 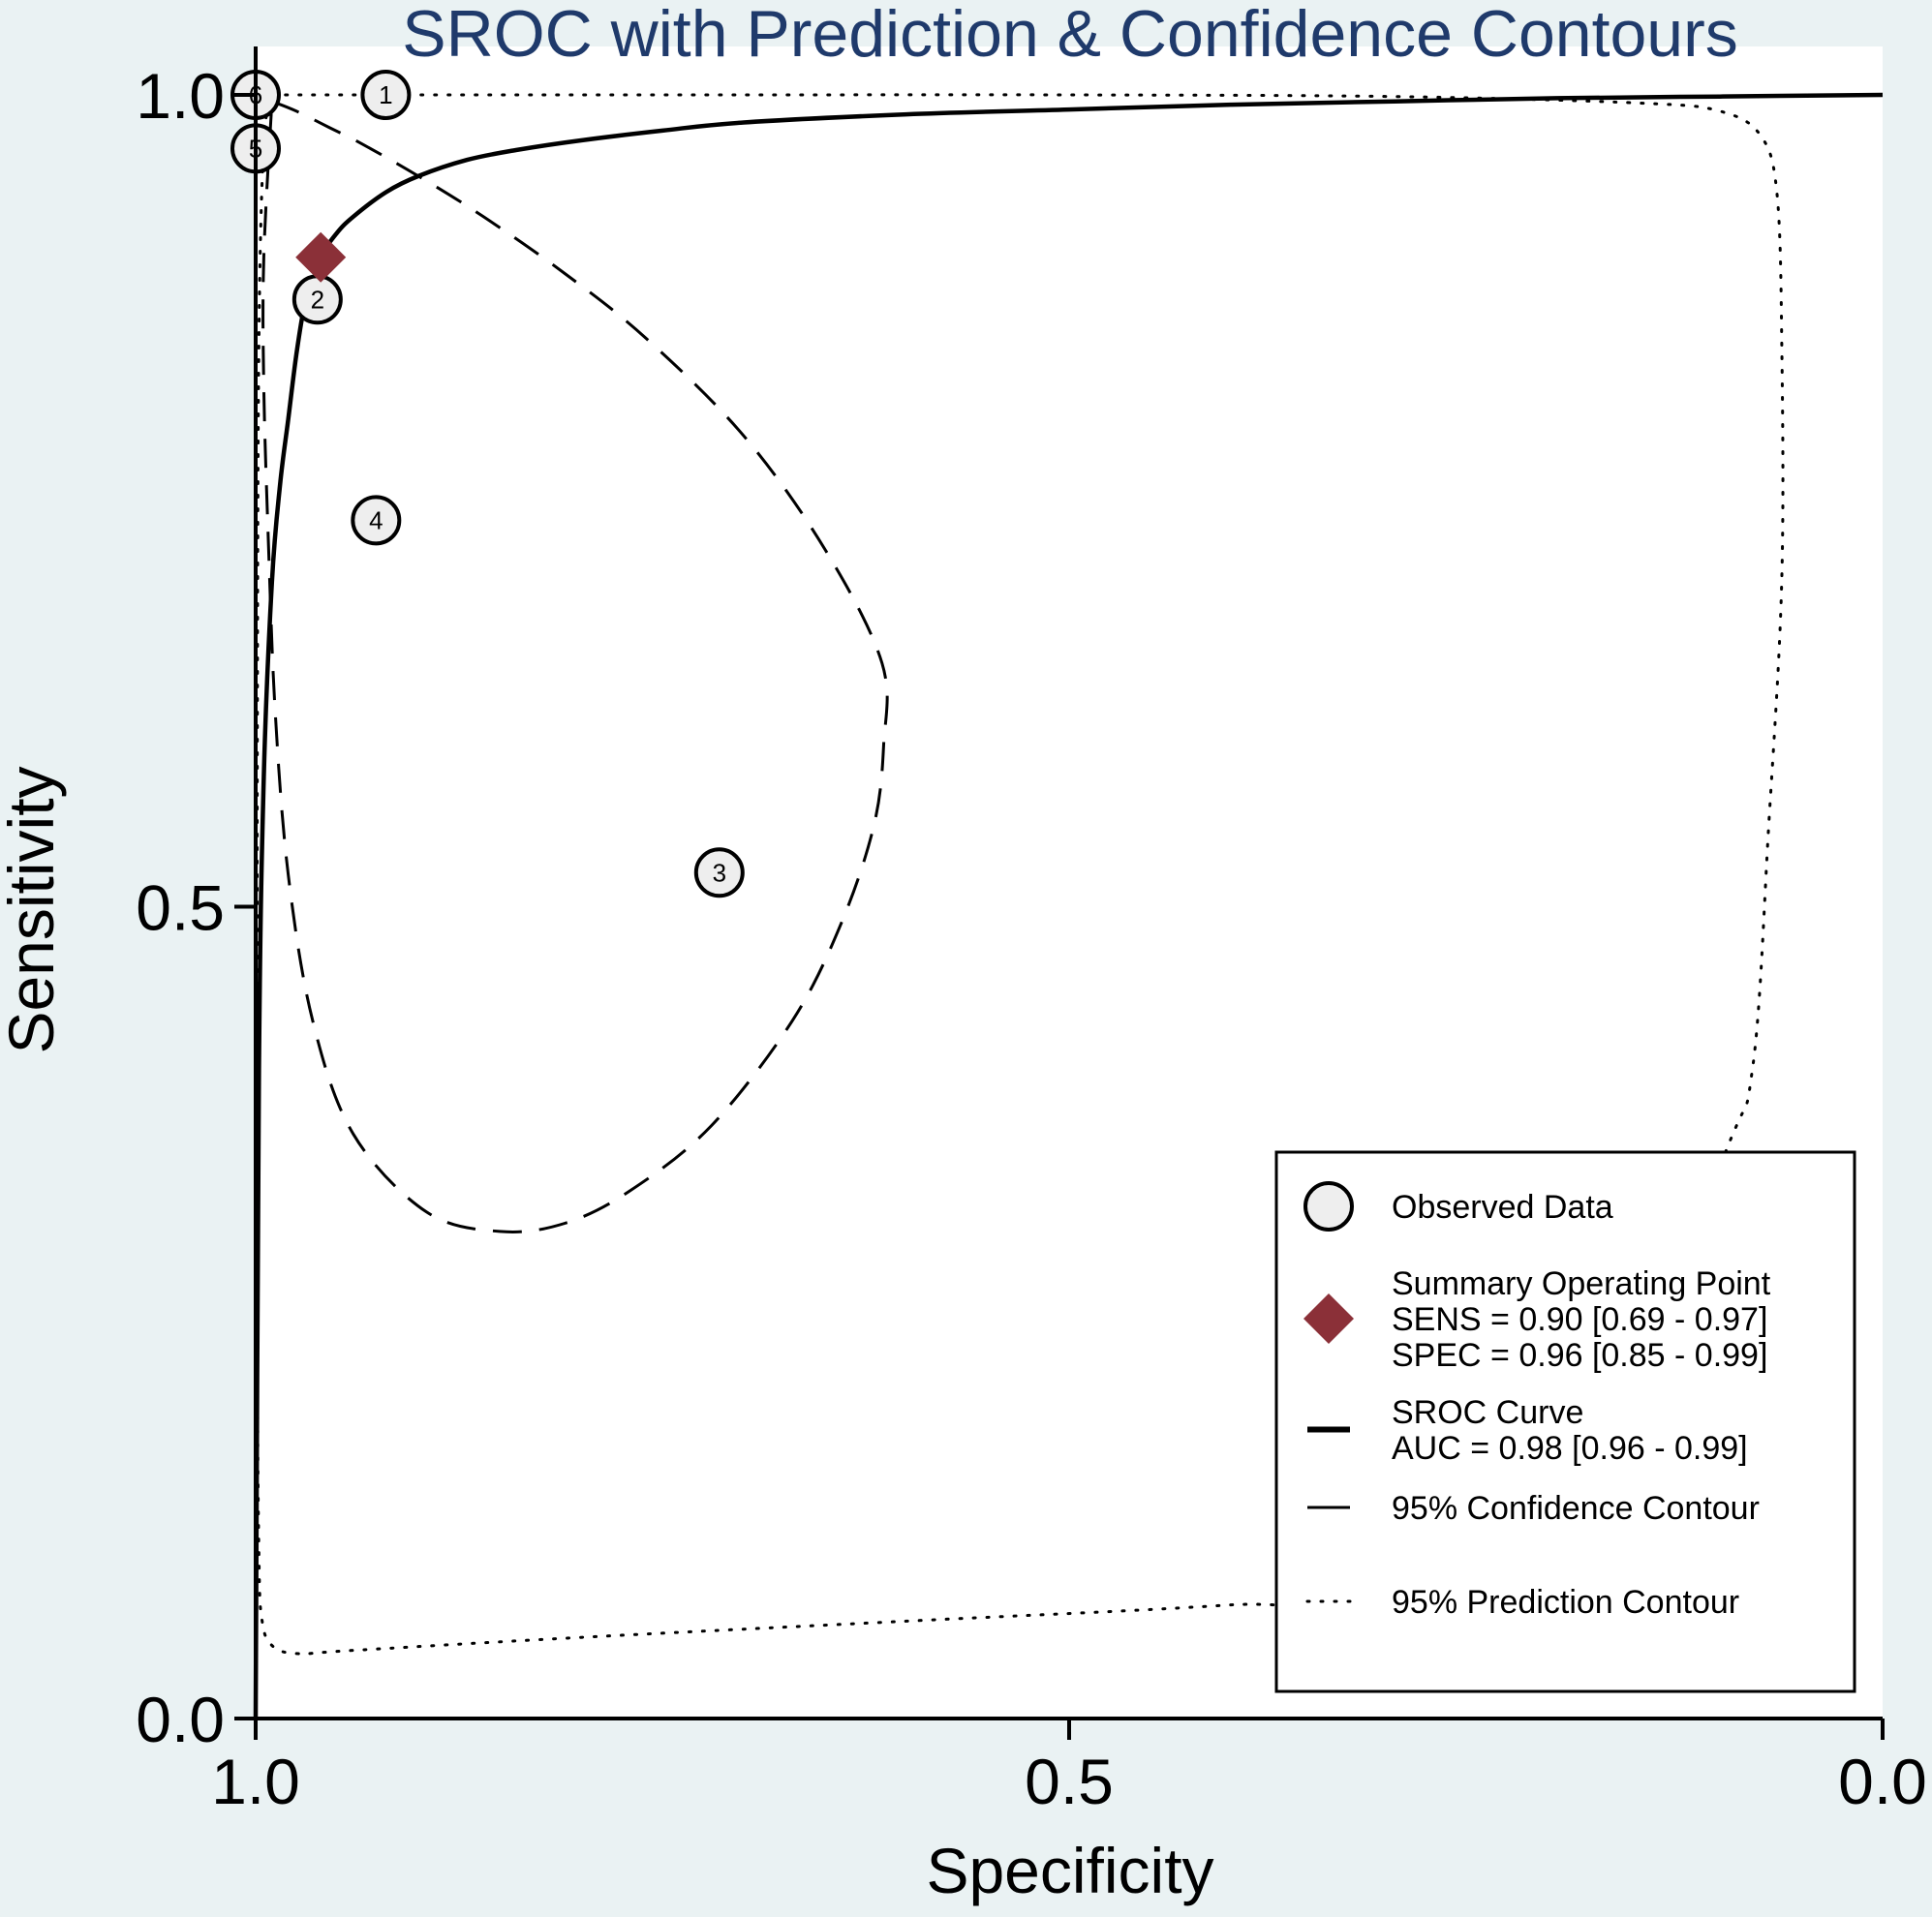 What do you see at coordinates (1570, 1448) in the screenshot?
I see `legend-text: AUC = 0.98 [0.96 - 0.99]` at bounding box center [1570, 1448].